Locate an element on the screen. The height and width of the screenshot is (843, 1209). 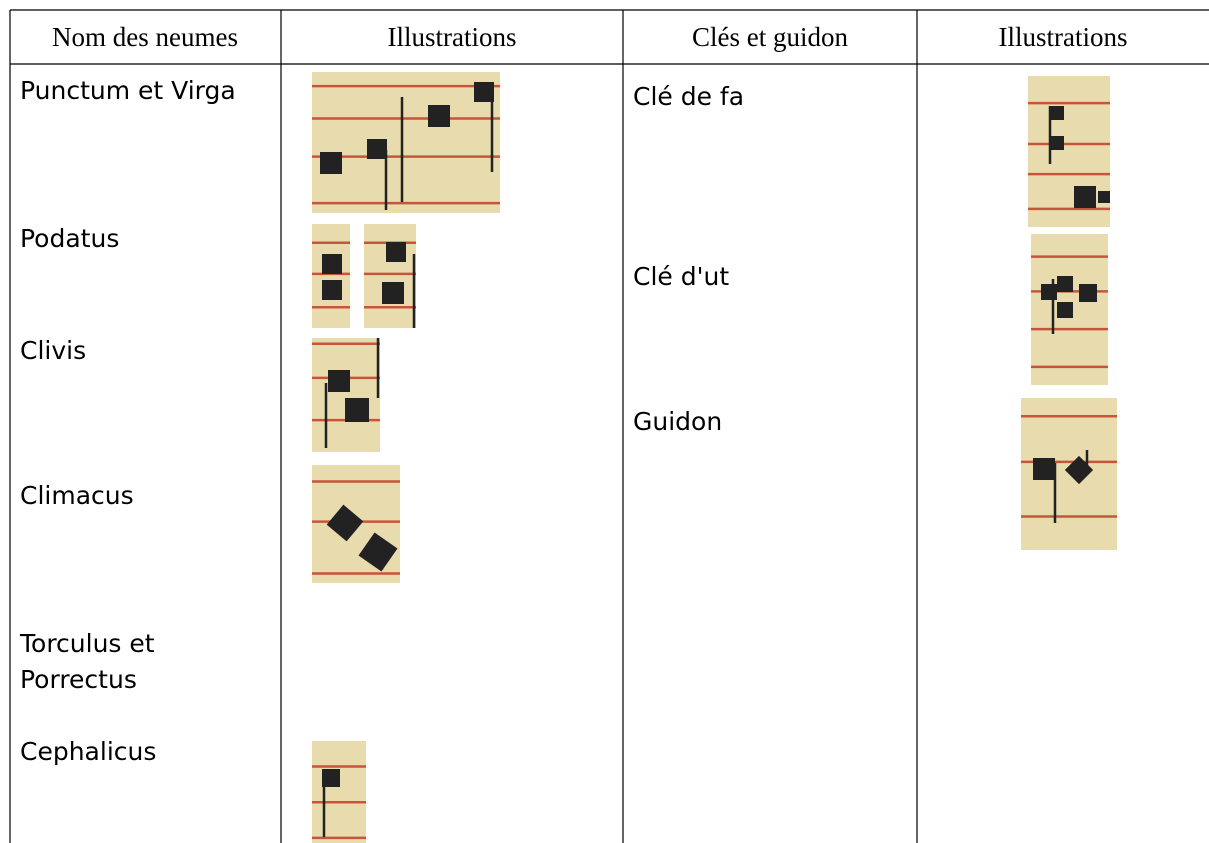
neume-name: Clivis is located at coordinates (53, 350).